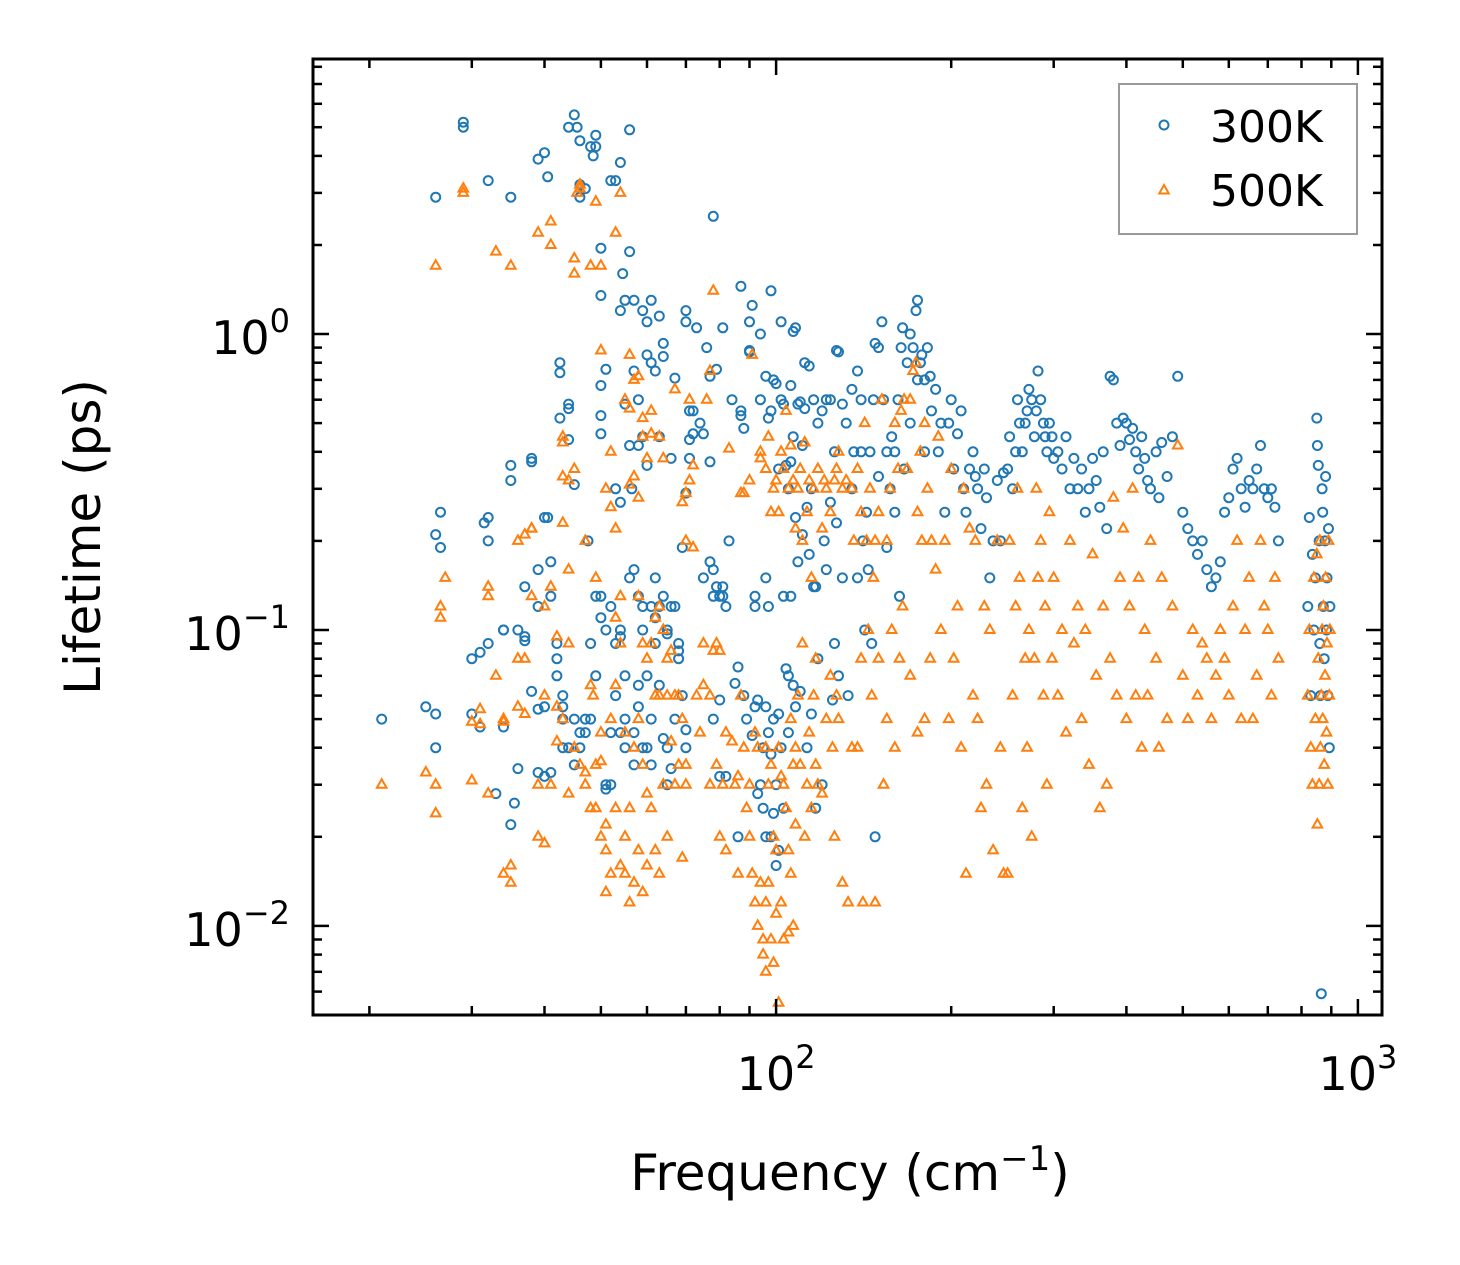 The image size is (1460, 1265). Describe the element at coordinates (850, 1170) in the screenshot. I see `x-axis-label: Frequency (cm−1)` at that location.